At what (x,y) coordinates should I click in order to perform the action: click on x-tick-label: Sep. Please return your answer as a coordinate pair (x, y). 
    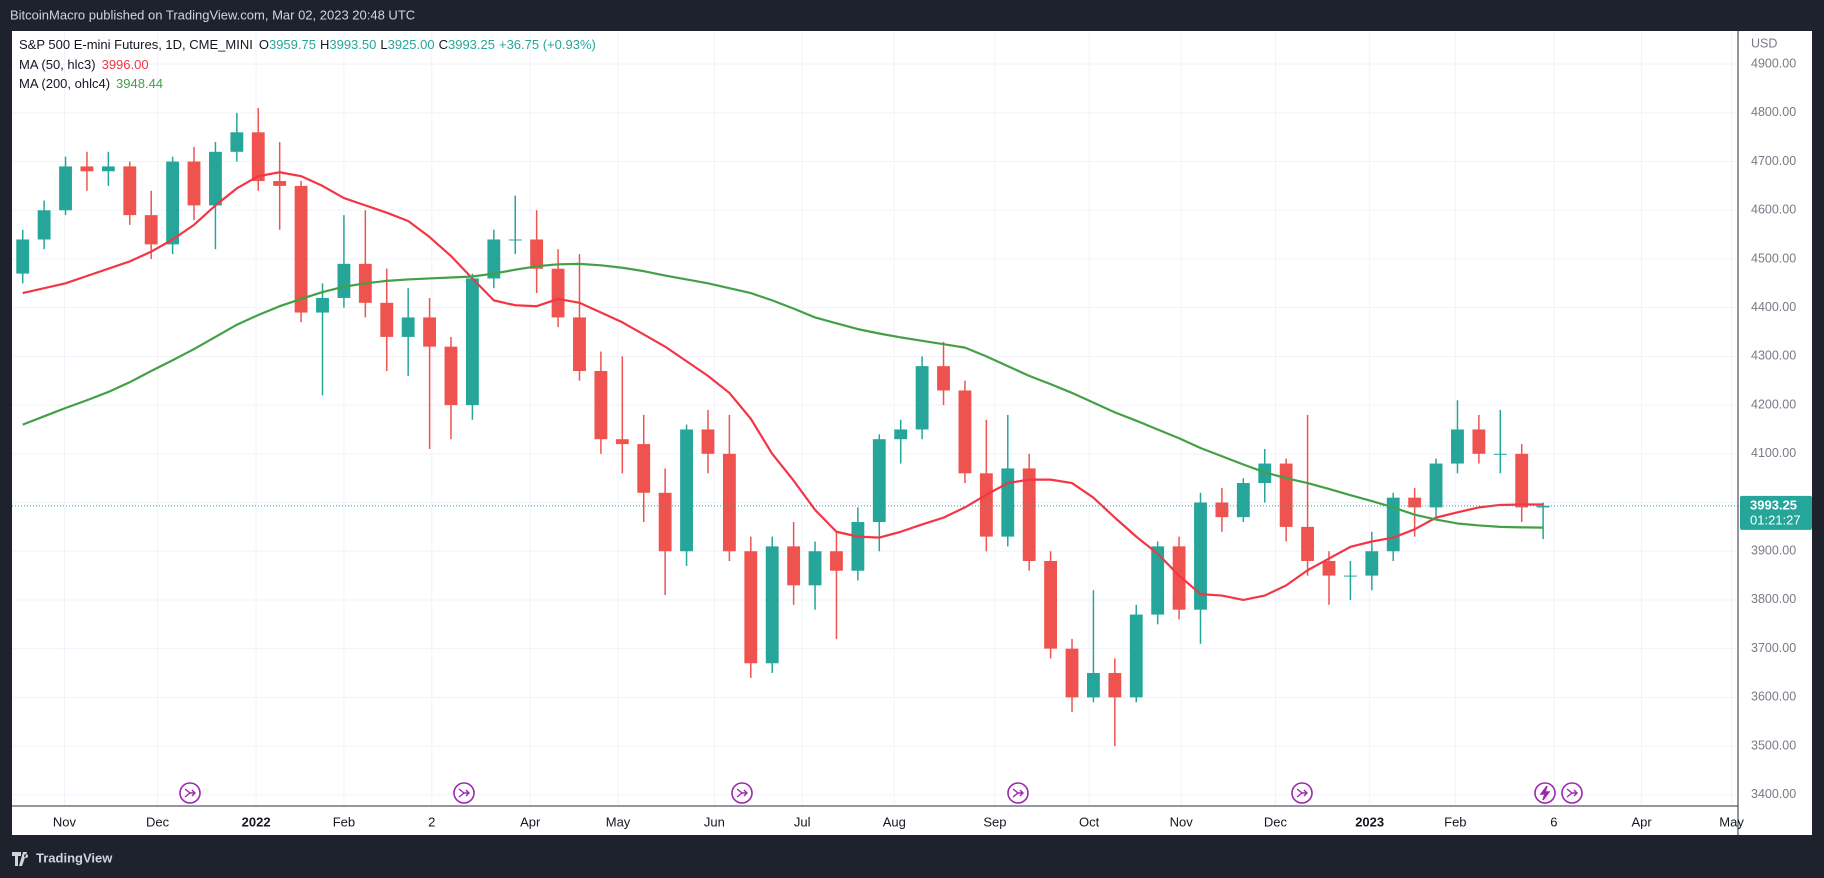
    Looking at the image, I should click on (994, 821).